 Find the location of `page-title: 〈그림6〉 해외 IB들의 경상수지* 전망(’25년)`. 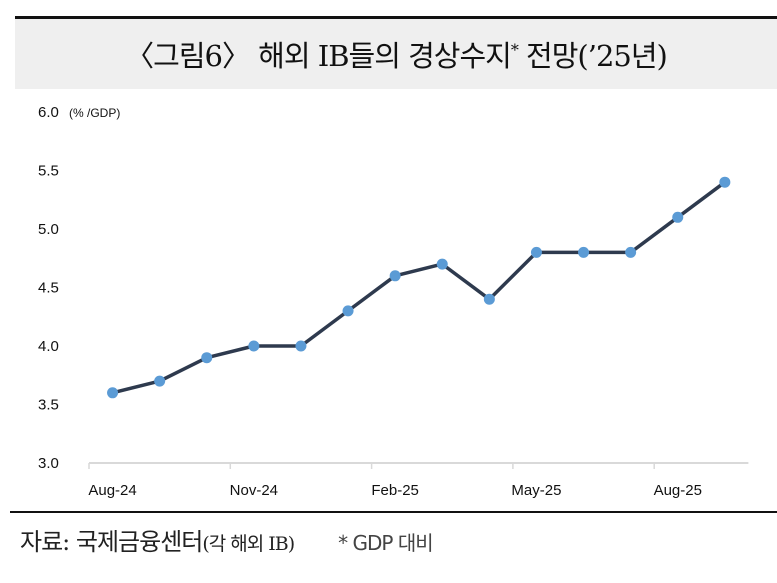

page-title: 〈그림6〉 해외 IB들의 경상수지* 전망(’25년) is located at coordinates (396, 54).